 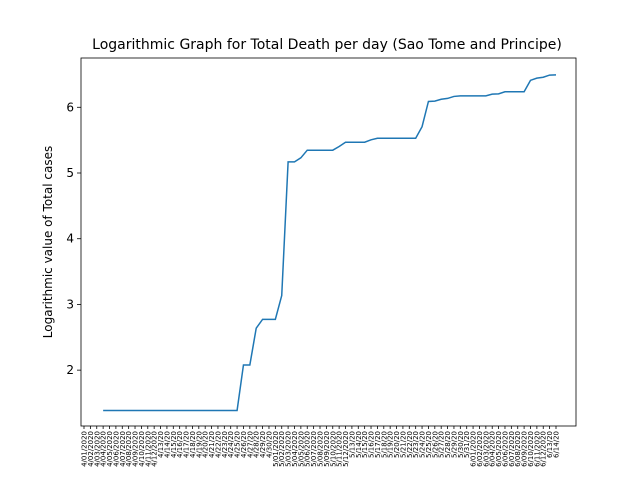 I want to click on x-tick-label: 4/06/2020, so click(x=116, y=449).